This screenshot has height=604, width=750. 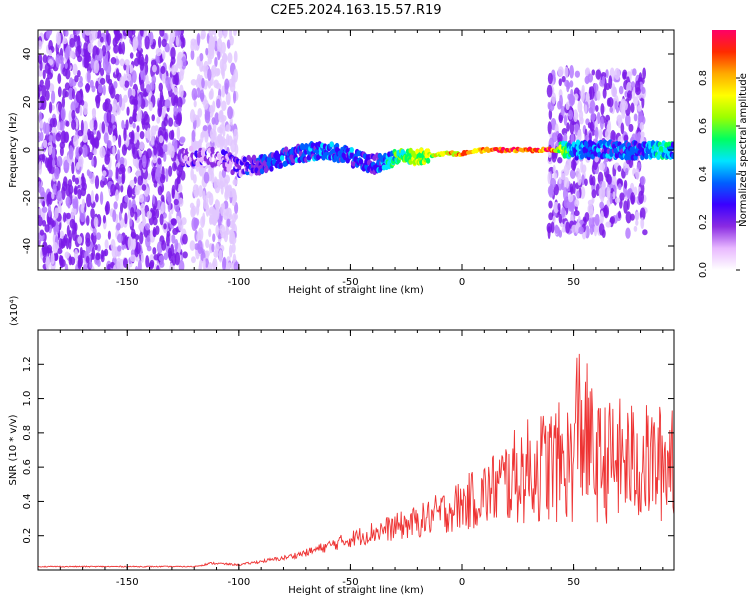 What do you see at coordinates (238, 582) in the screenshot?
I see `x-tick-label: -100` at bounding box center [238, 582].